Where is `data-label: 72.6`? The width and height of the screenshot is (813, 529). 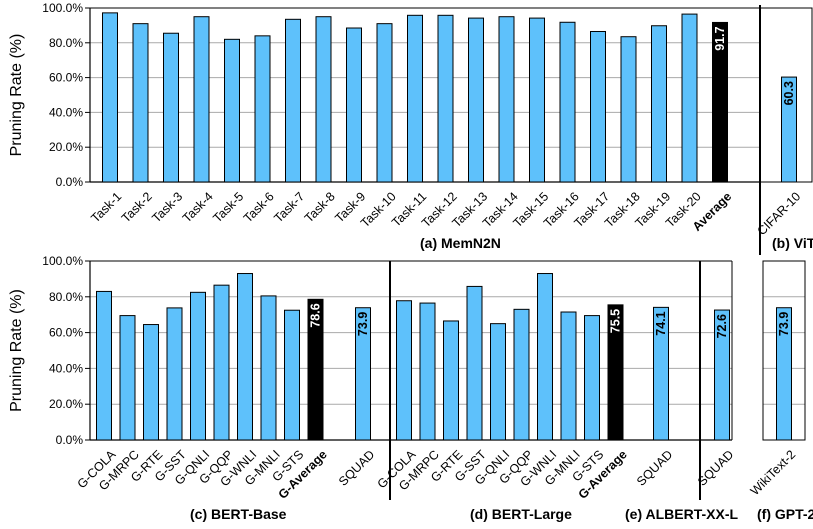
data-label: 72.6 is located at coordinates (722, 326).